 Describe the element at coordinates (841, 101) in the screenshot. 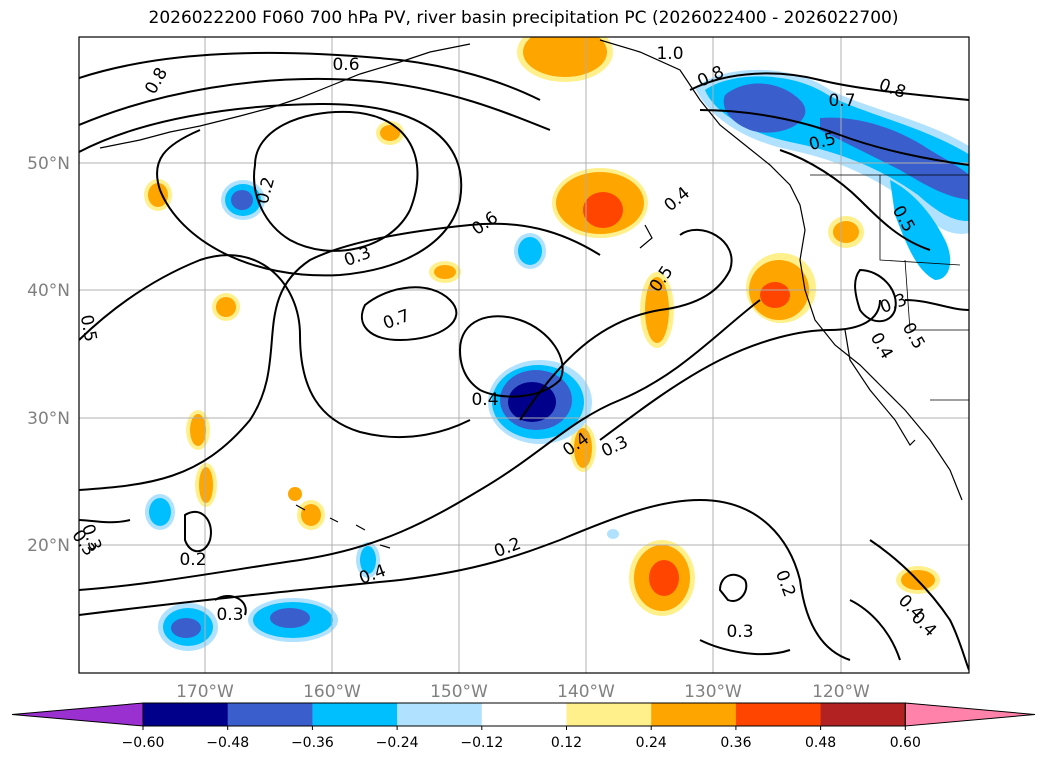

I see `contour-label: 0.7` at that location.